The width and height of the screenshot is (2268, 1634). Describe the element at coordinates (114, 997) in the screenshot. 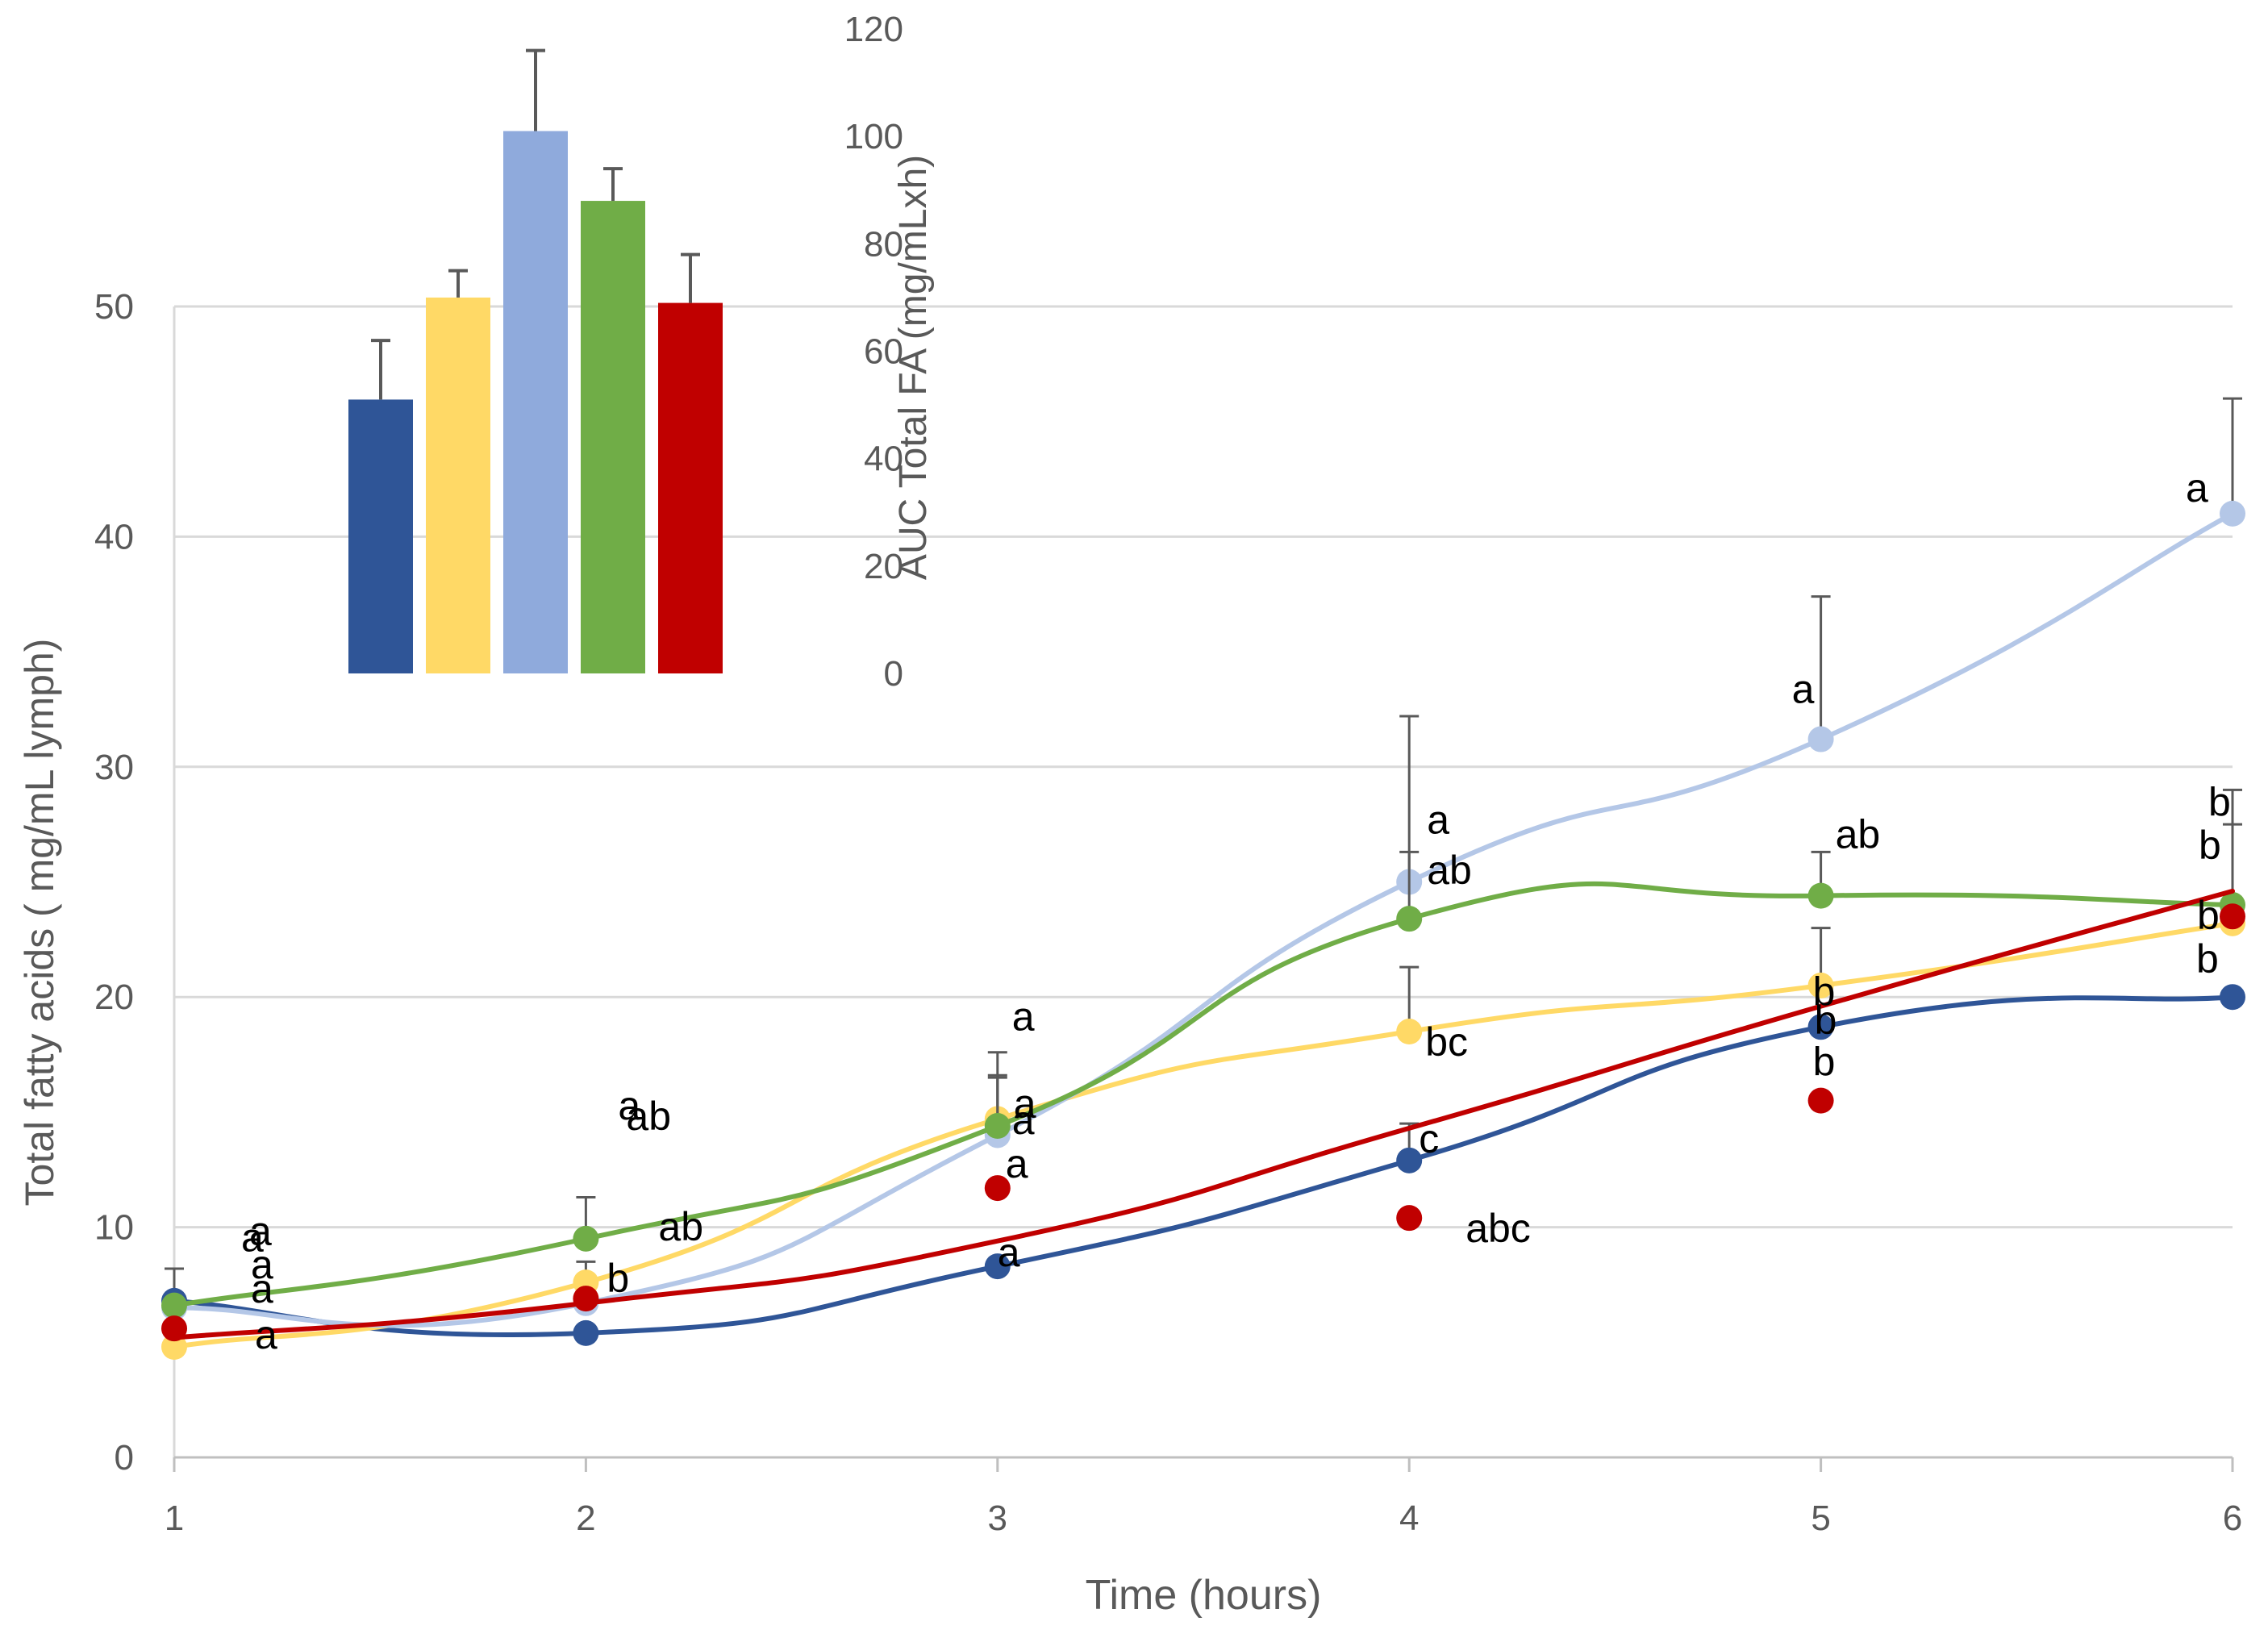

I see `y-tick-label: 20` at that location.